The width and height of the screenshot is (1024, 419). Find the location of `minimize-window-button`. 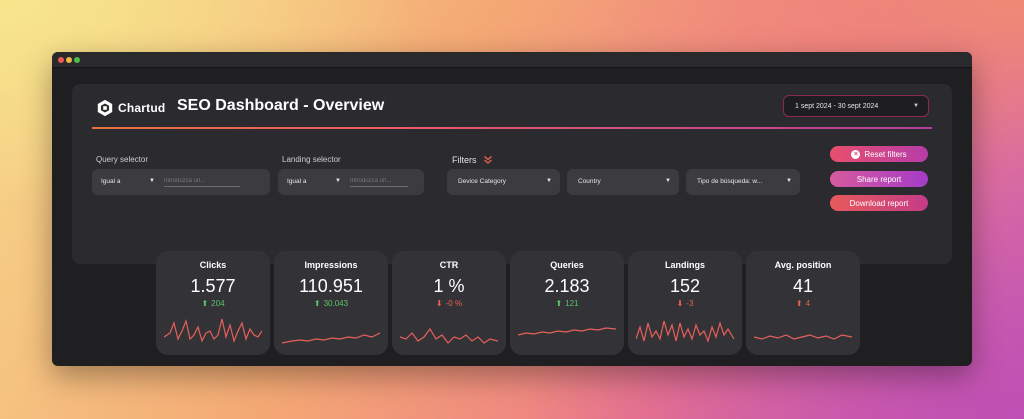

minimize-window-button is located at coordinates (69, 60).